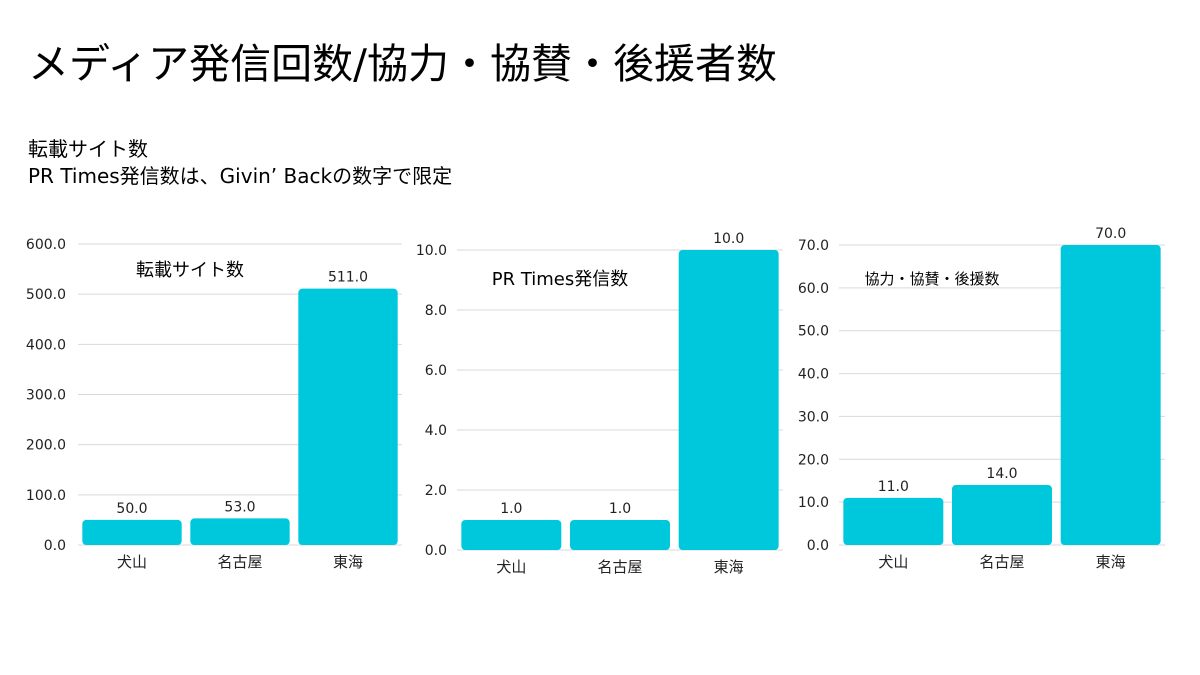 The height and width of the screenshot is (675, 1200). Describe the element at coordinates (813, 375) in the screenshot. I see `y-tick-label: 40.0` at that location.